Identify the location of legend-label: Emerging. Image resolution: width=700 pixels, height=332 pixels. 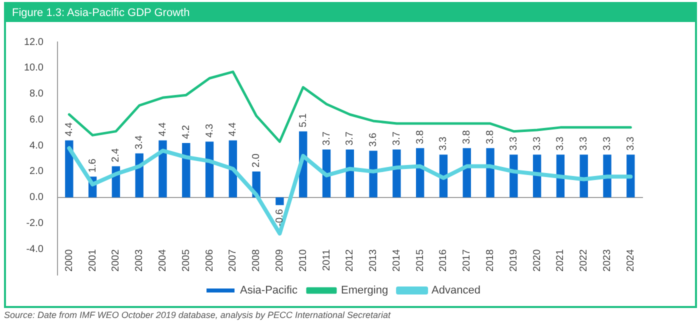
(364, 290).